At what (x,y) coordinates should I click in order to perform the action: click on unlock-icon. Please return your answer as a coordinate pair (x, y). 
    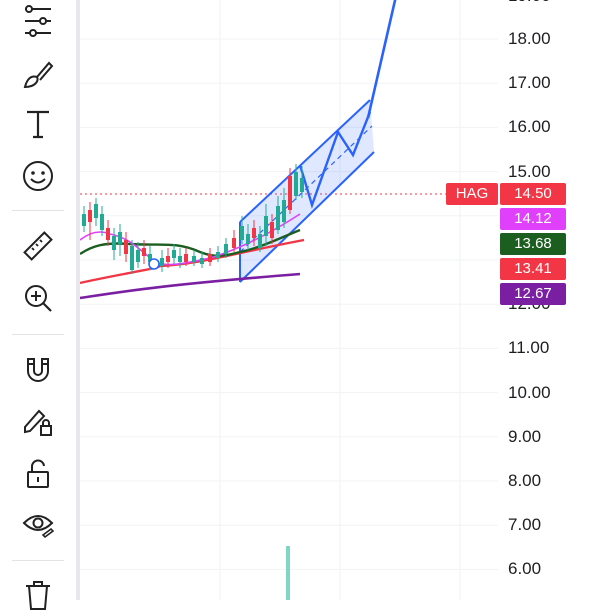
    Looking at the image, I should click on (38, 473).